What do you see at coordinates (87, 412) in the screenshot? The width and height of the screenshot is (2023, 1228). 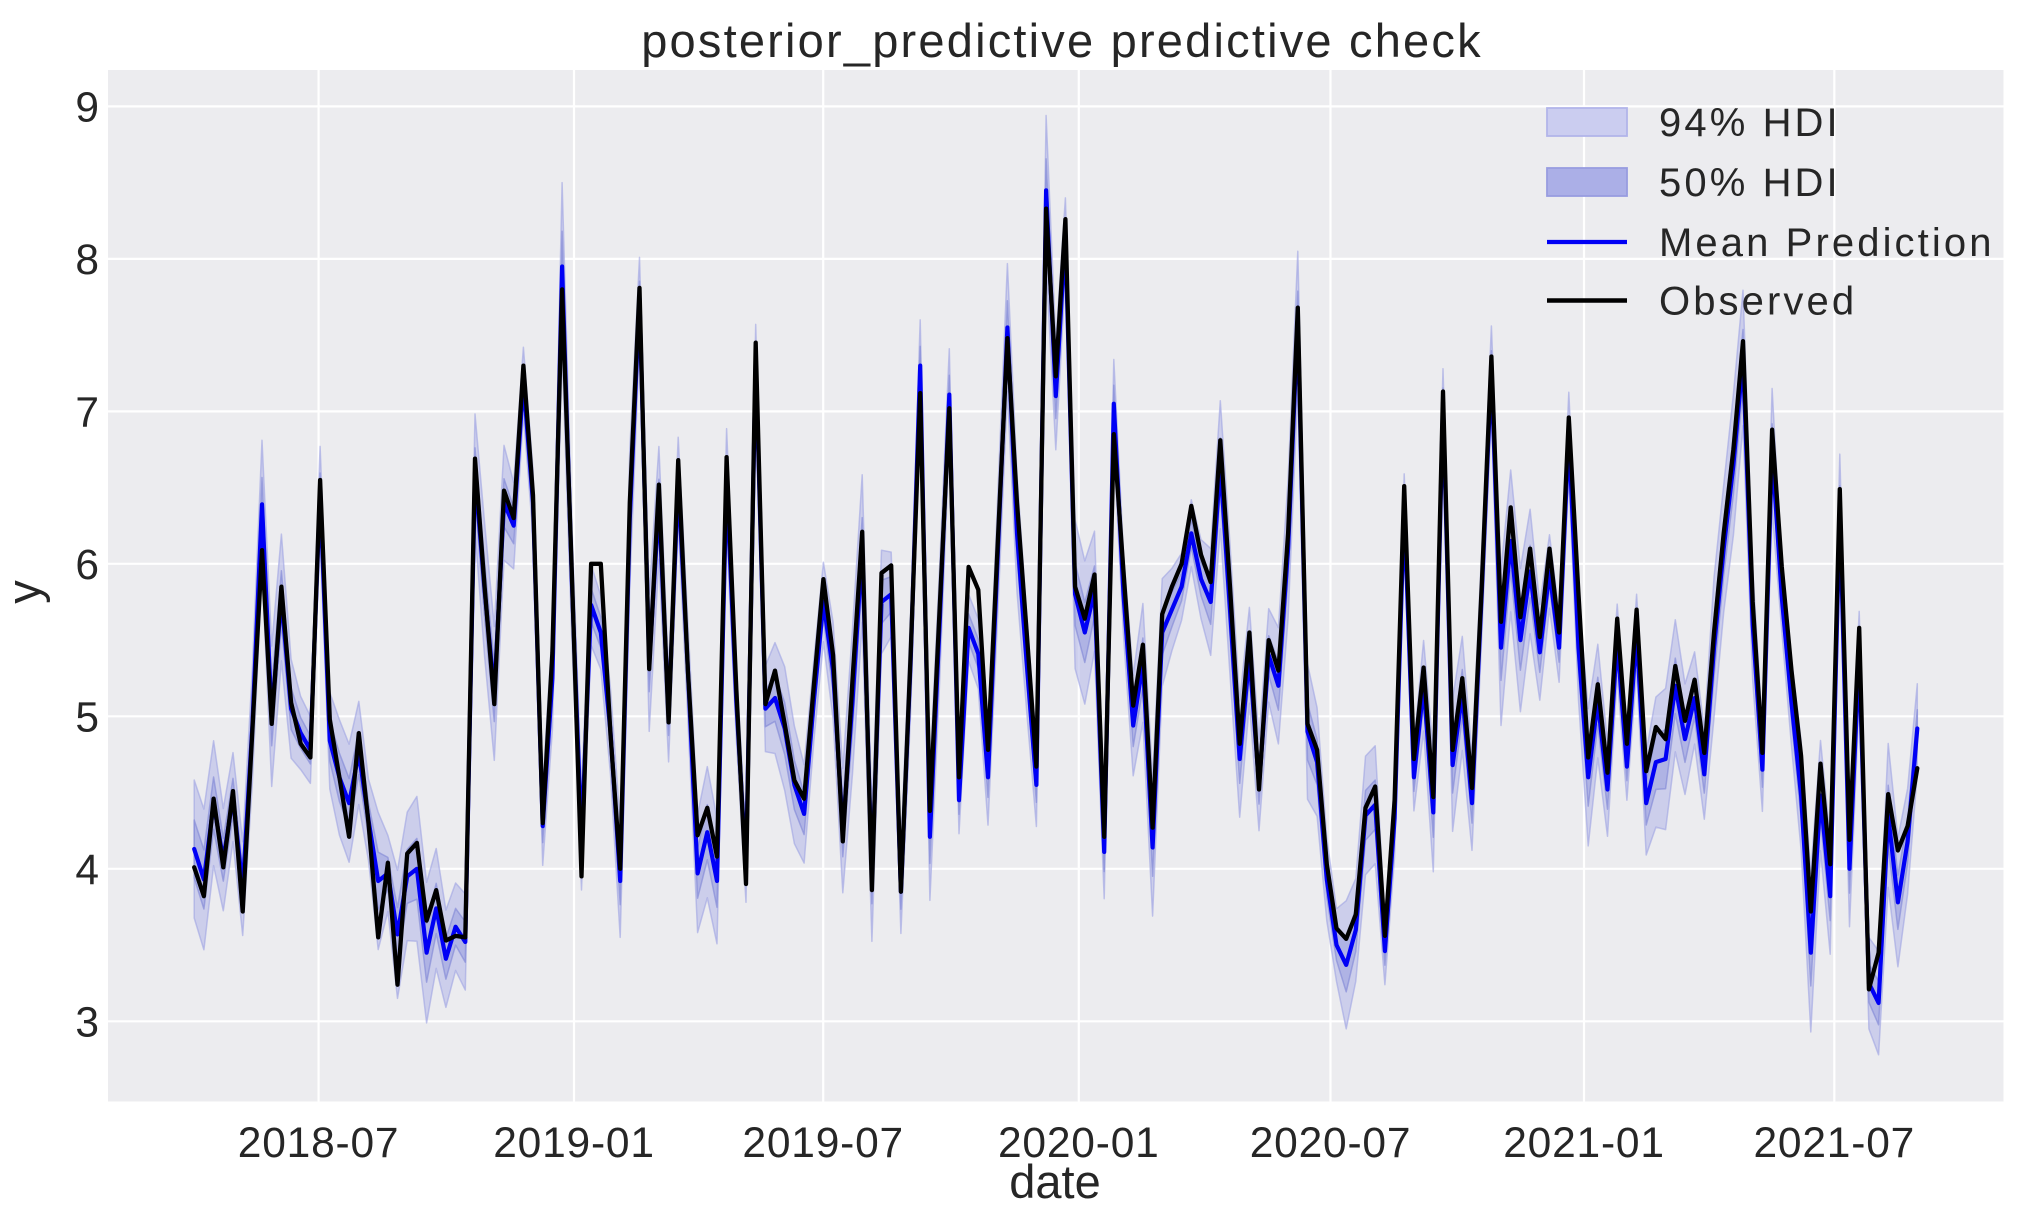 I see `svg-text: 7` at bounding box center [87, 412].